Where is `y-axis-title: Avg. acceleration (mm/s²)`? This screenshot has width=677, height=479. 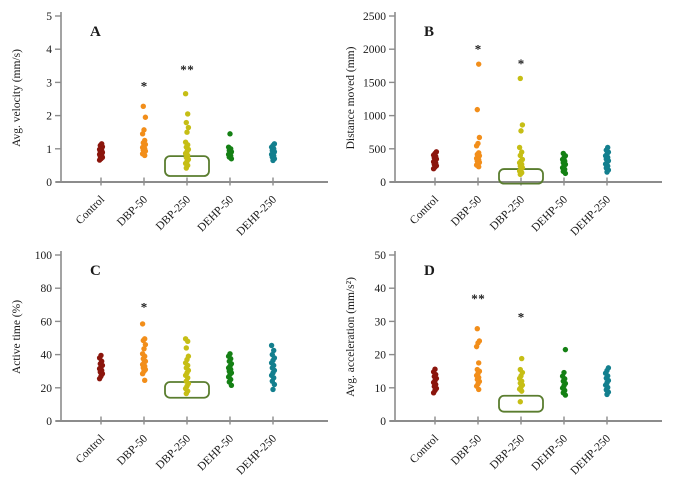 y-axis-title: Avg. acceleration (mm/s²) is located at coordinates (351, 337).